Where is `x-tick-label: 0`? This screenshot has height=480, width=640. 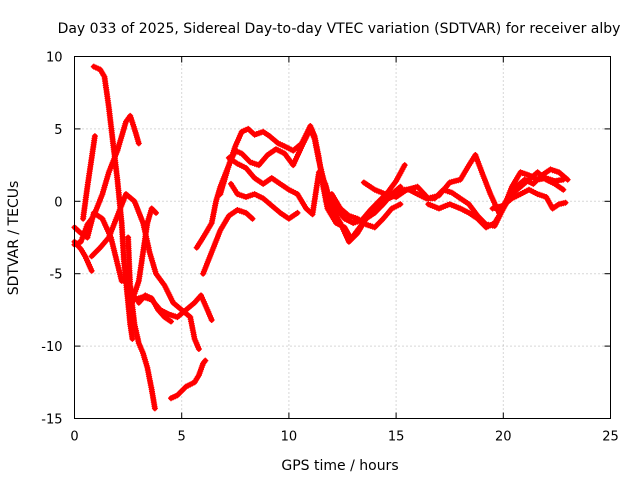 x-tick-label: 0 is located at coordinates (74, 437).